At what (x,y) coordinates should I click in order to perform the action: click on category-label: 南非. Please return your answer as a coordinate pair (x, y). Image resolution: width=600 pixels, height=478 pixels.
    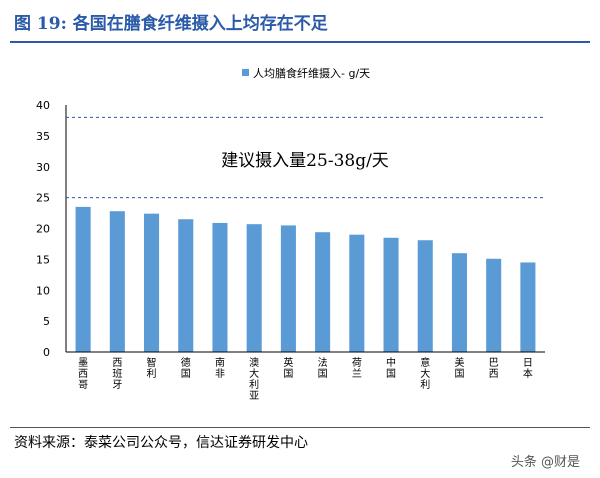
    Looking at the image, I should click on (220, 368).